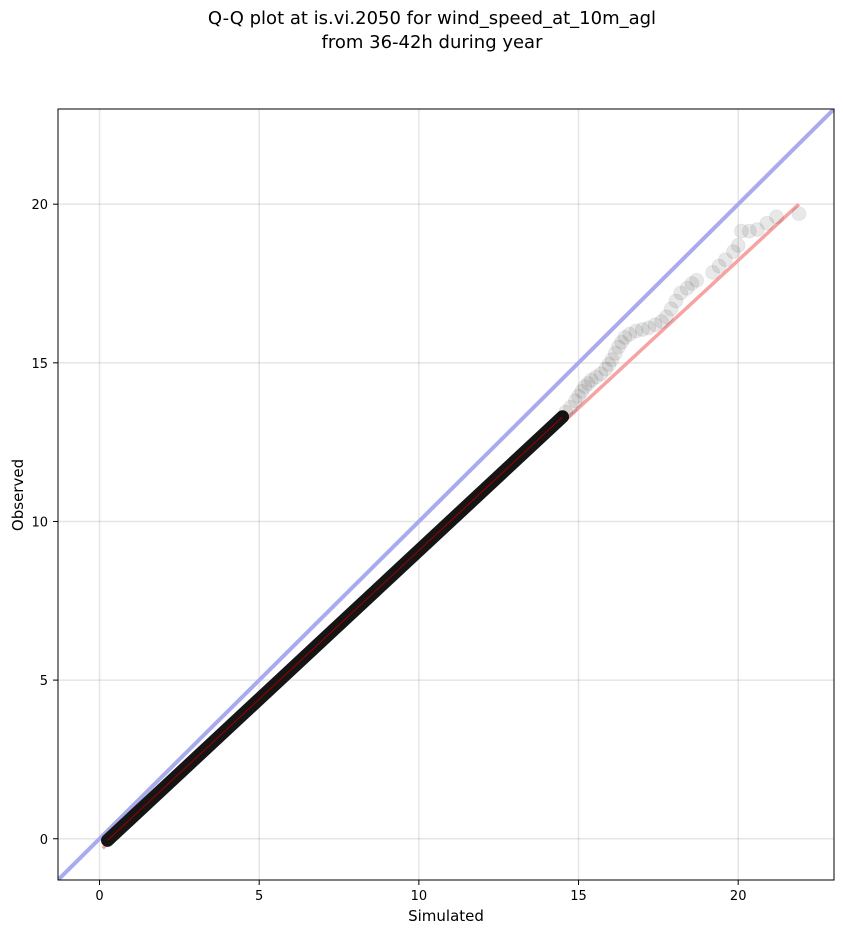  I want to click on x-tick-label: 5, so click(259, 896).